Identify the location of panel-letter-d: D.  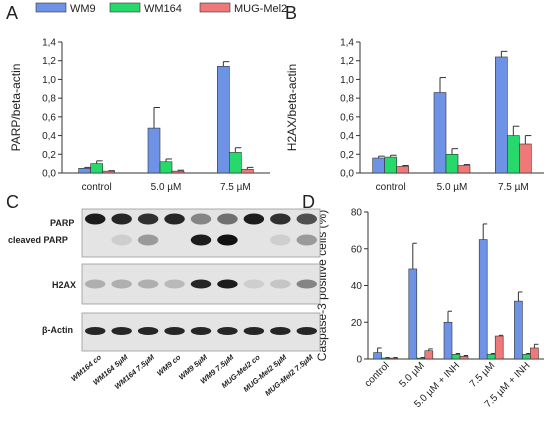
(308, 202).